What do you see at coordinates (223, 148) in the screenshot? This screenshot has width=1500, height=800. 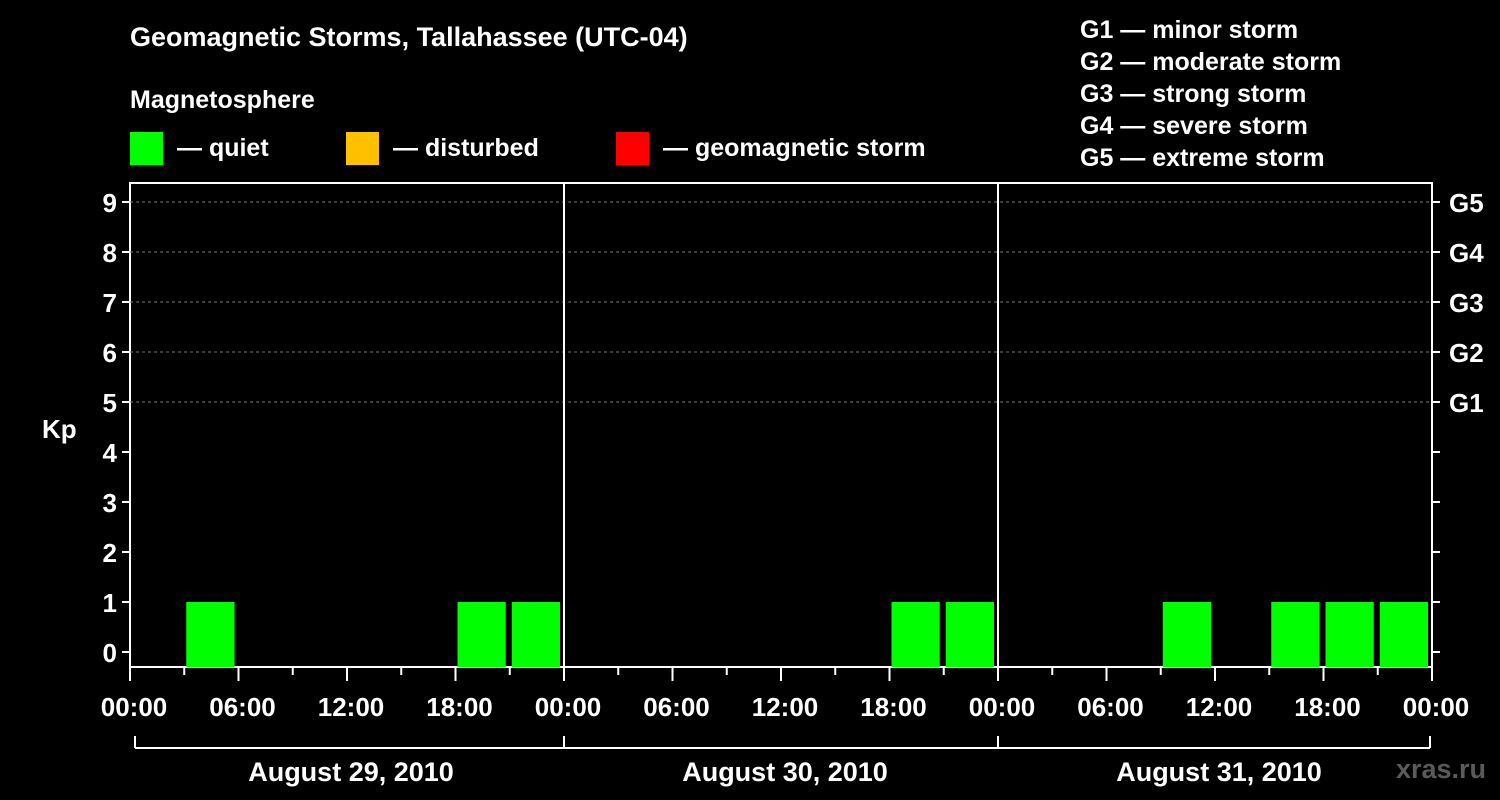 I see `legend-label-quiet: — quiet` at bounding box center [223, 148].